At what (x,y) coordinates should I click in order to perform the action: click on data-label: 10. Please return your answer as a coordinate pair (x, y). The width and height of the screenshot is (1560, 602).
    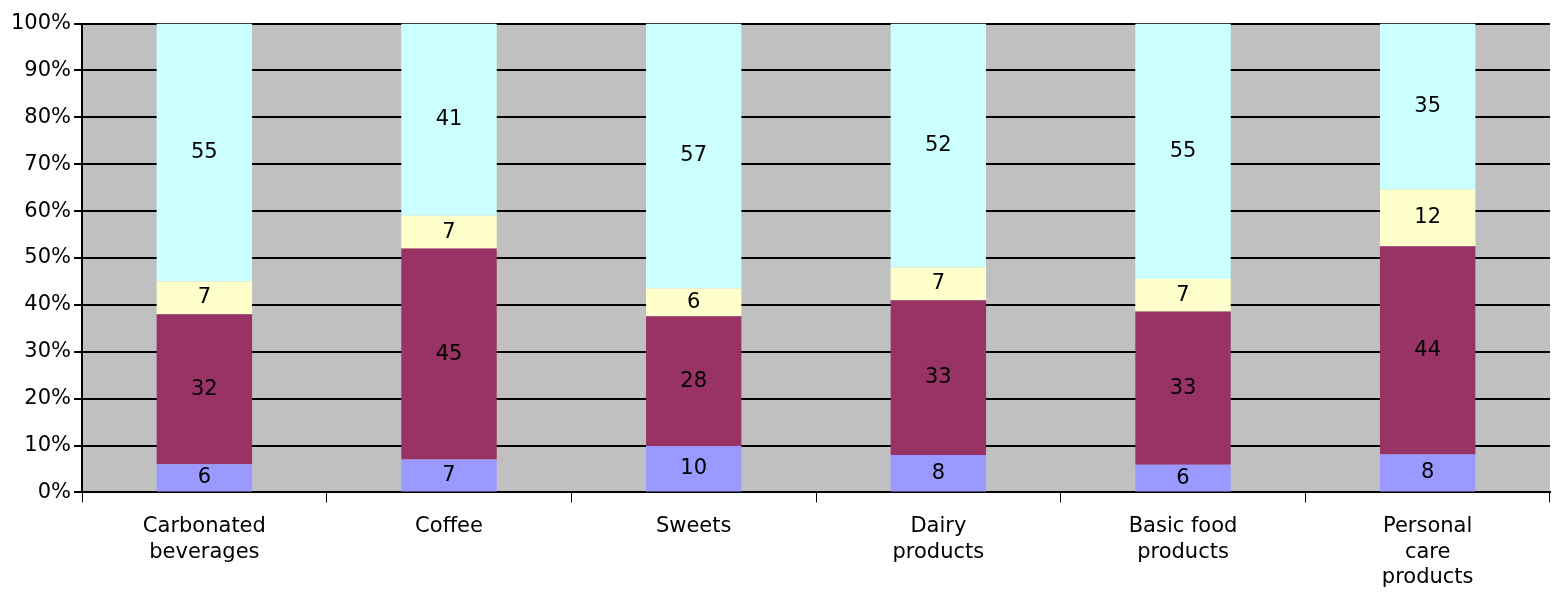
    Looking at the image, I should click on (694, 467).